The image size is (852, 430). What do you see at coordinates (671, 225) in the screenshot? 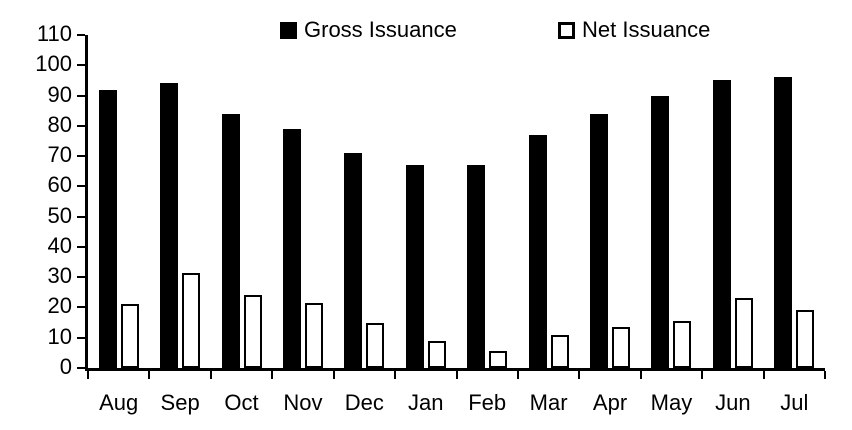
I see `bar-group-may: May` at bounding box center [671, 225].